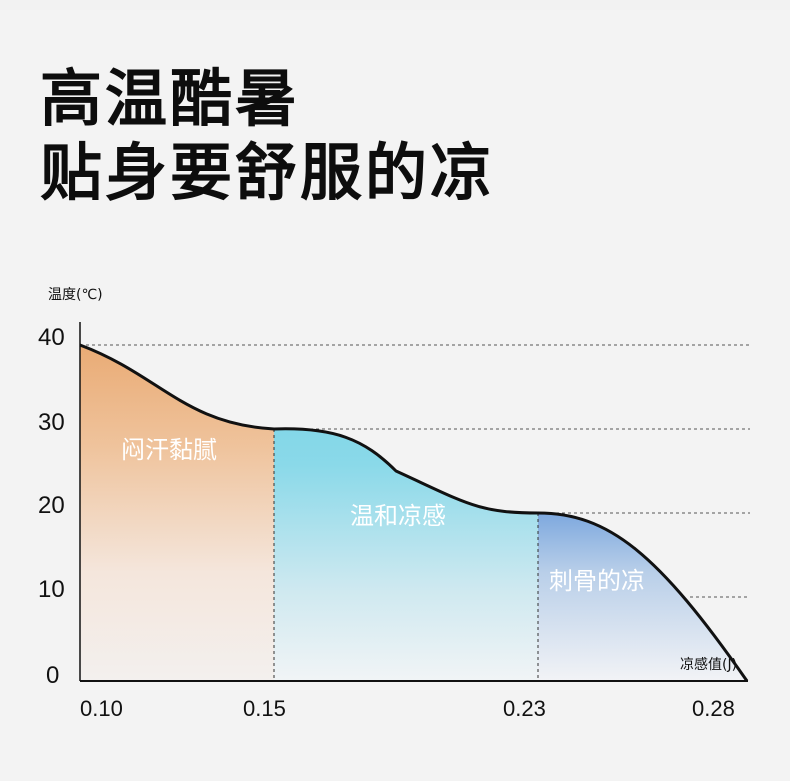 Image resolution: width=790 pixels, height=781 pixels. Describe the element at coordinates (407, 708) in the screenshot. I see `x-tick-labels: 0.10 0.15 0.23 0.28` at that location.